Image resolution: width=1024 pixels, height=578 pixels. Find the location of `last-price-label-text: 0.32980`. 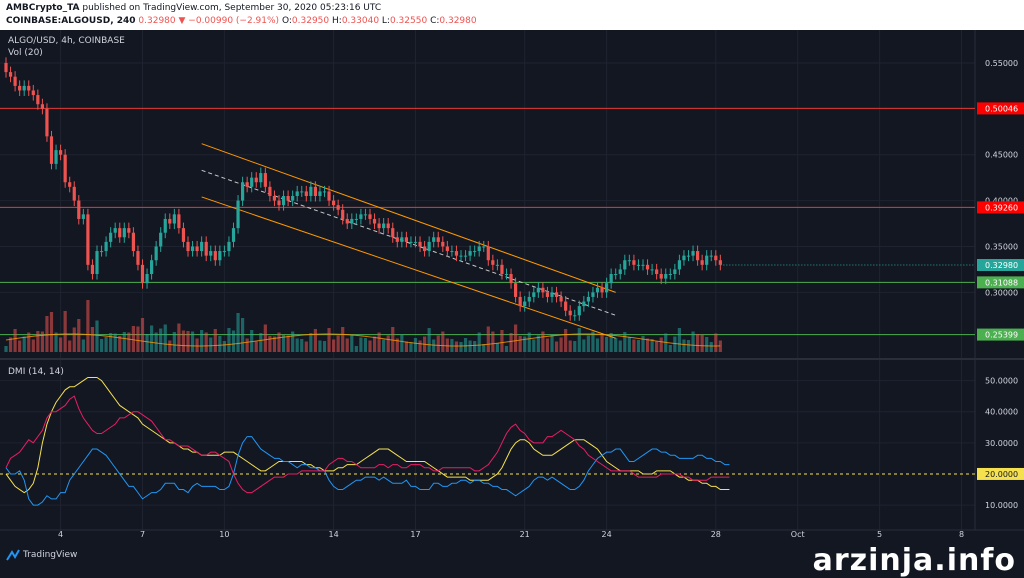

last-price-label-text: 0.32980 is located at coordinates (1001, 265).